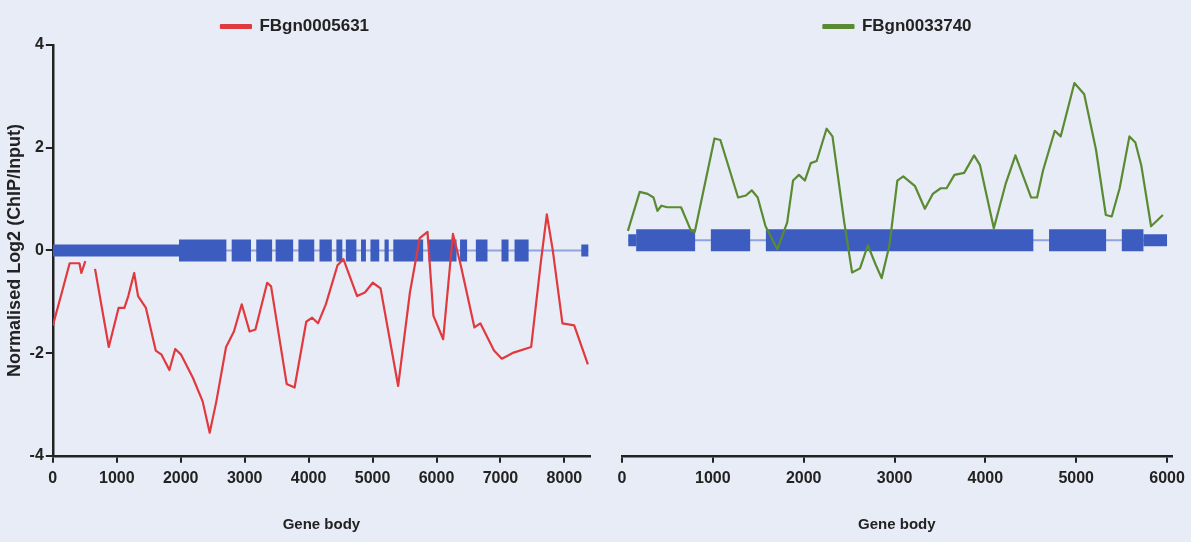 This screenshot has height=542, width=1191. What do you see at coordinates (916, 26) in the screenshot?
I see `legend-label: FBgn0033740` at bounding box center [916, 26].